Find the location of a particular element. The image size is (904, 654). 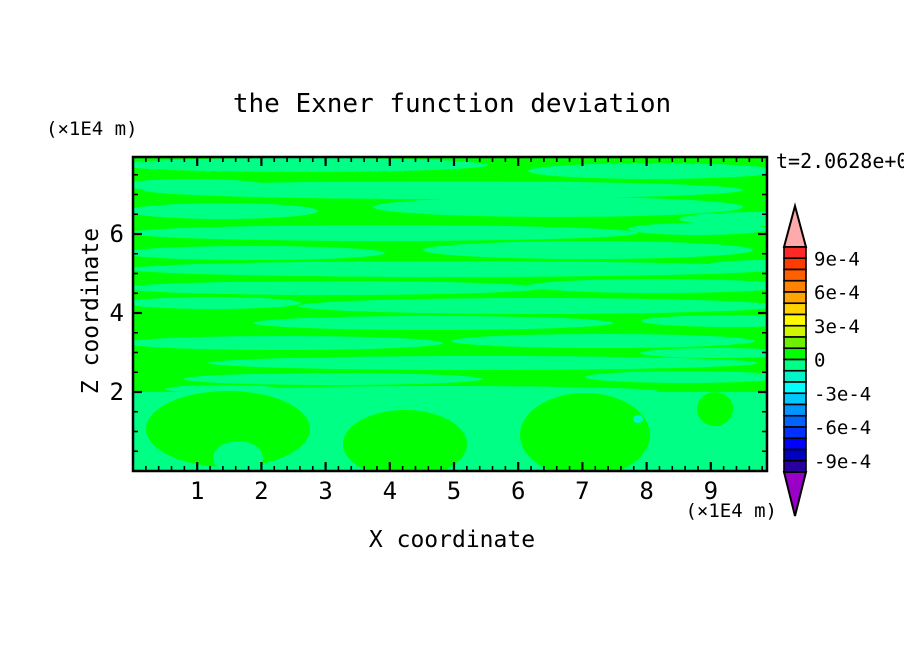

x-tick-label: 9 is located at coordinates (711, 491).